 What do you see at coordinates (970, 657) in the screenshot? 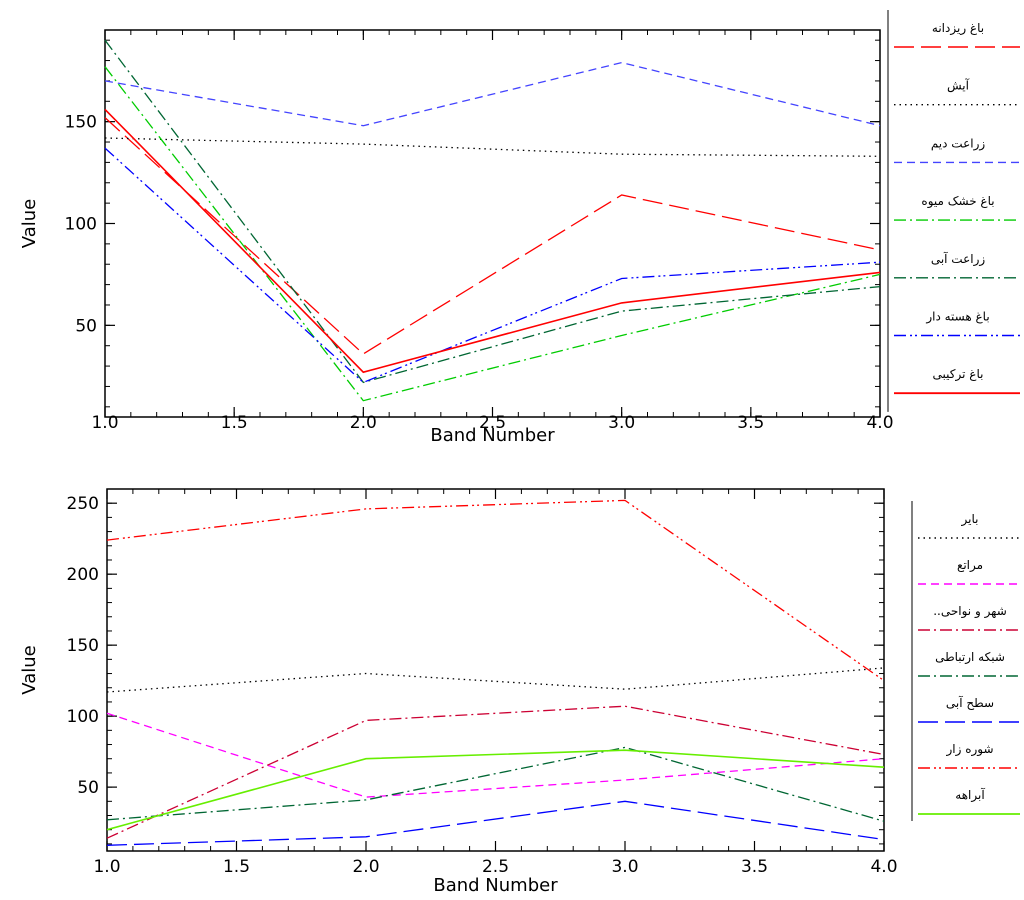
I see `legend-label-4: شبکه ارتباطی` at bounding box center [970, 657].